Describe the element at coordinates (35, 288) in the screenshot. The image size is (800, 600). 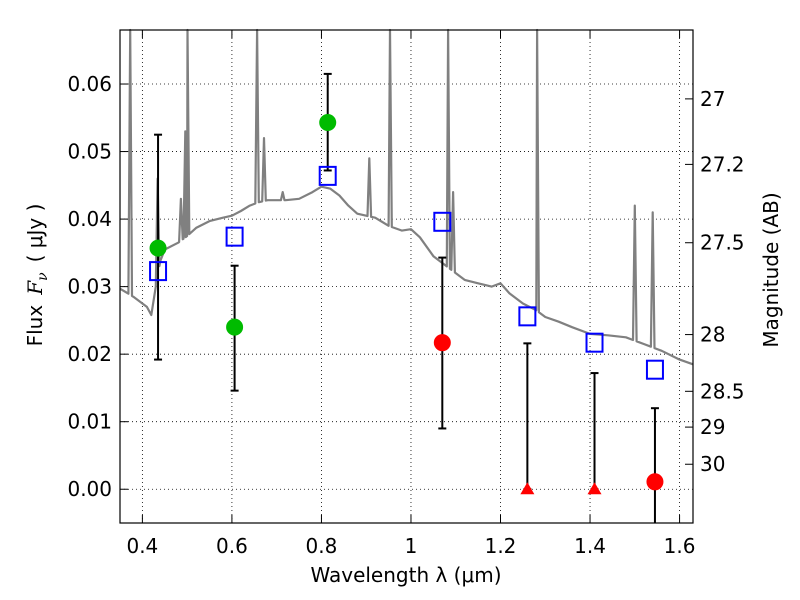
I see `y-title-symbol: F` at that location.